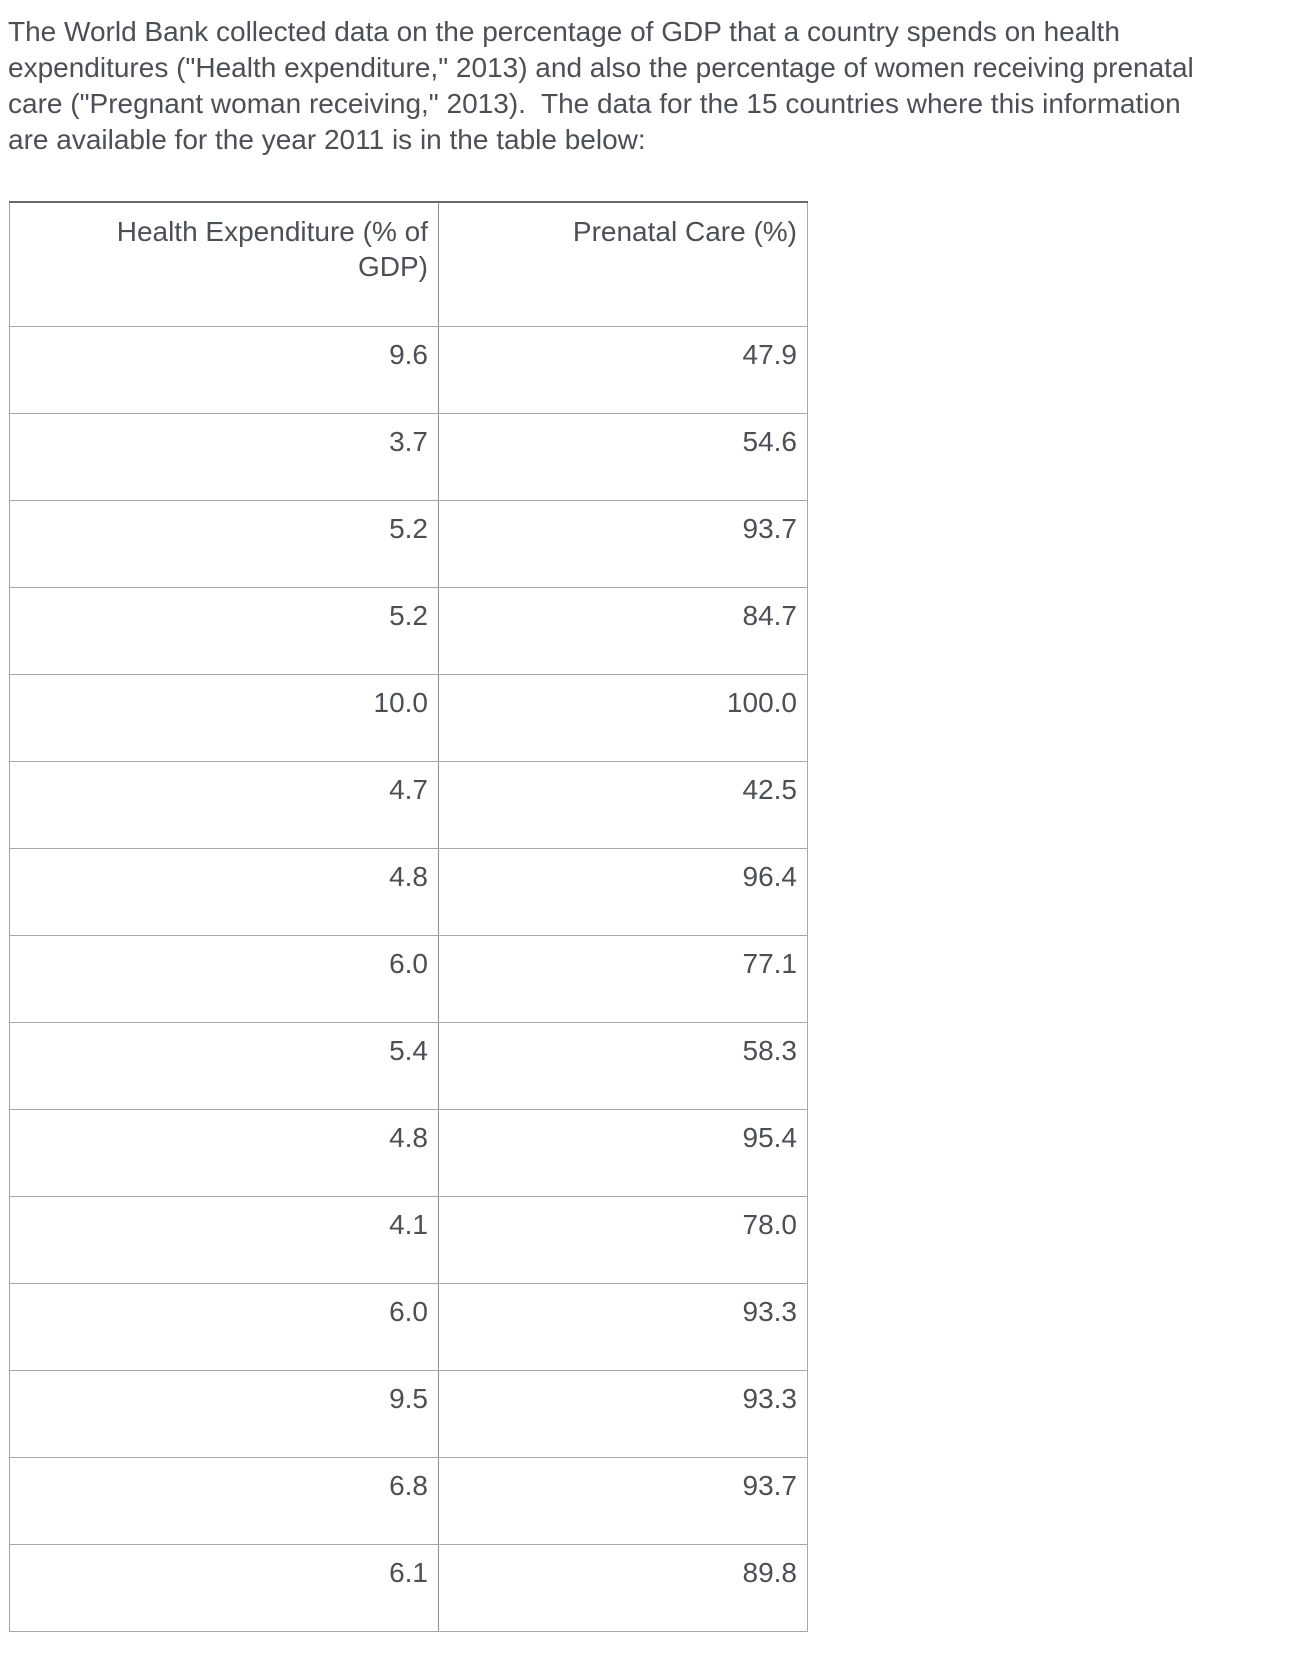 The height and width of the screenshot is (1654, 1296). I want to click on health-expenditure-header: Health Expenditure (% of GDP), so click(224, 264).